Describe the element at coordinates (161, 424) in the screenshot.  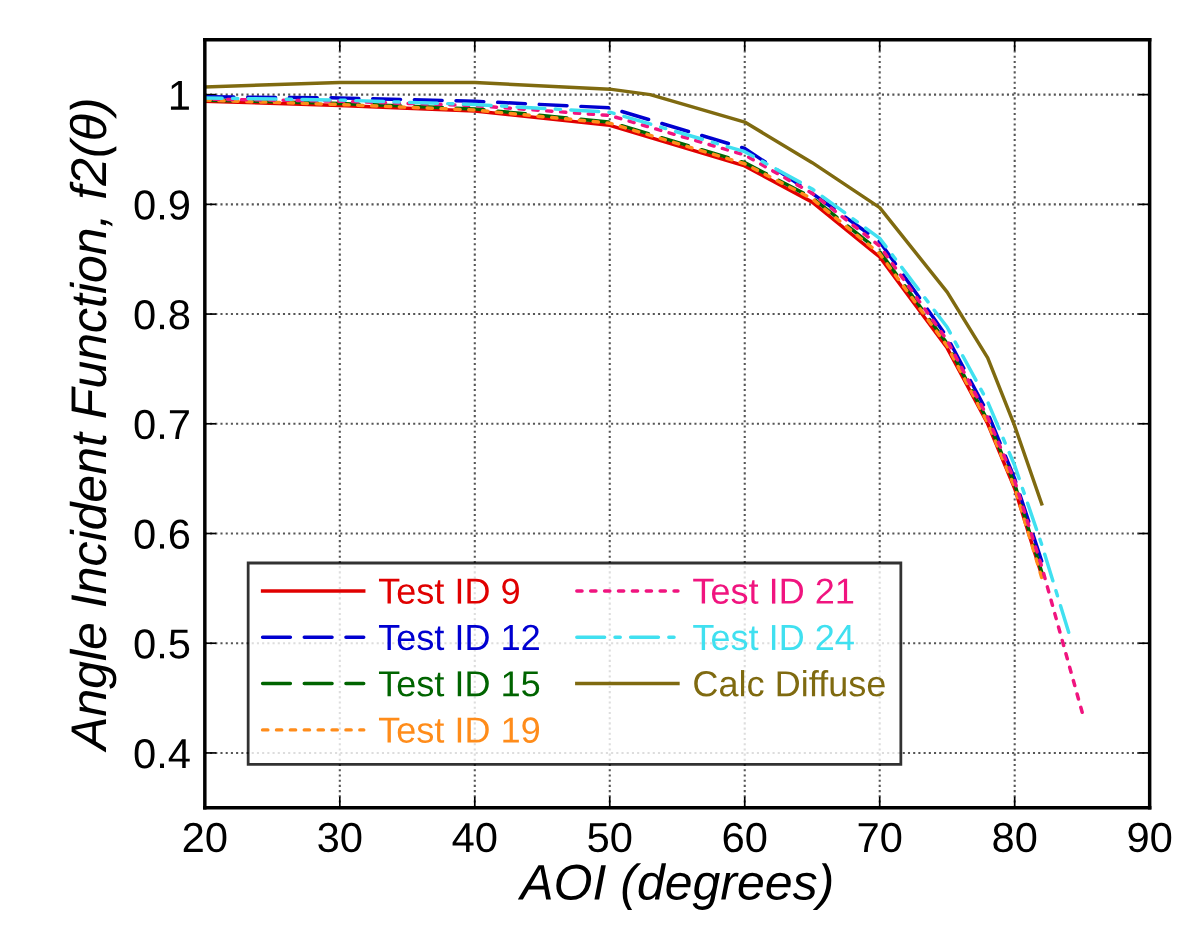
I see `y-tick-label: 0.7` at that location.